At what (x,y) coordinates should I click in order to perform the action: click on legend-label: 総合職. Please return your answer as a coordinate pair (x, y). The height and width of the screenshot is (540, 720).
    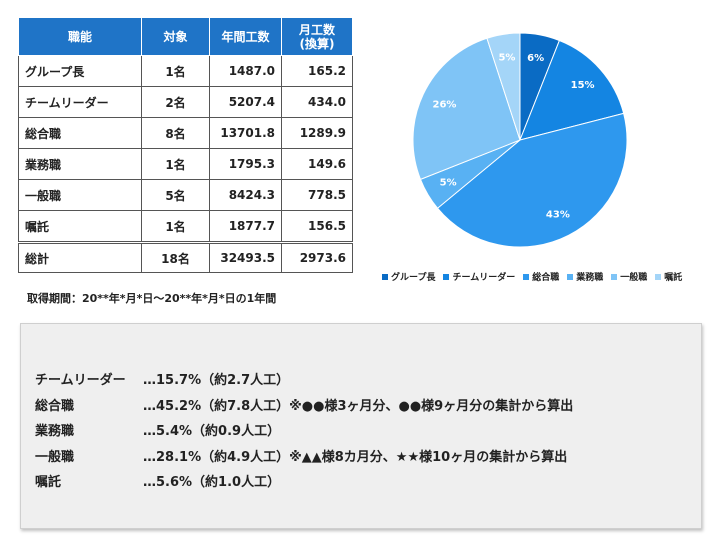
    Looking at the image, I should click on (546, 278).